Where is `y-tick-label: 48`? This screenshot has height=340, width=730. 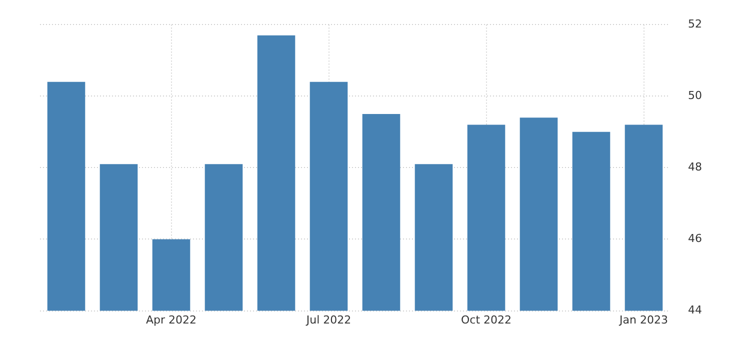
y-tick-label: 48 is located at coordinates (695, 167).